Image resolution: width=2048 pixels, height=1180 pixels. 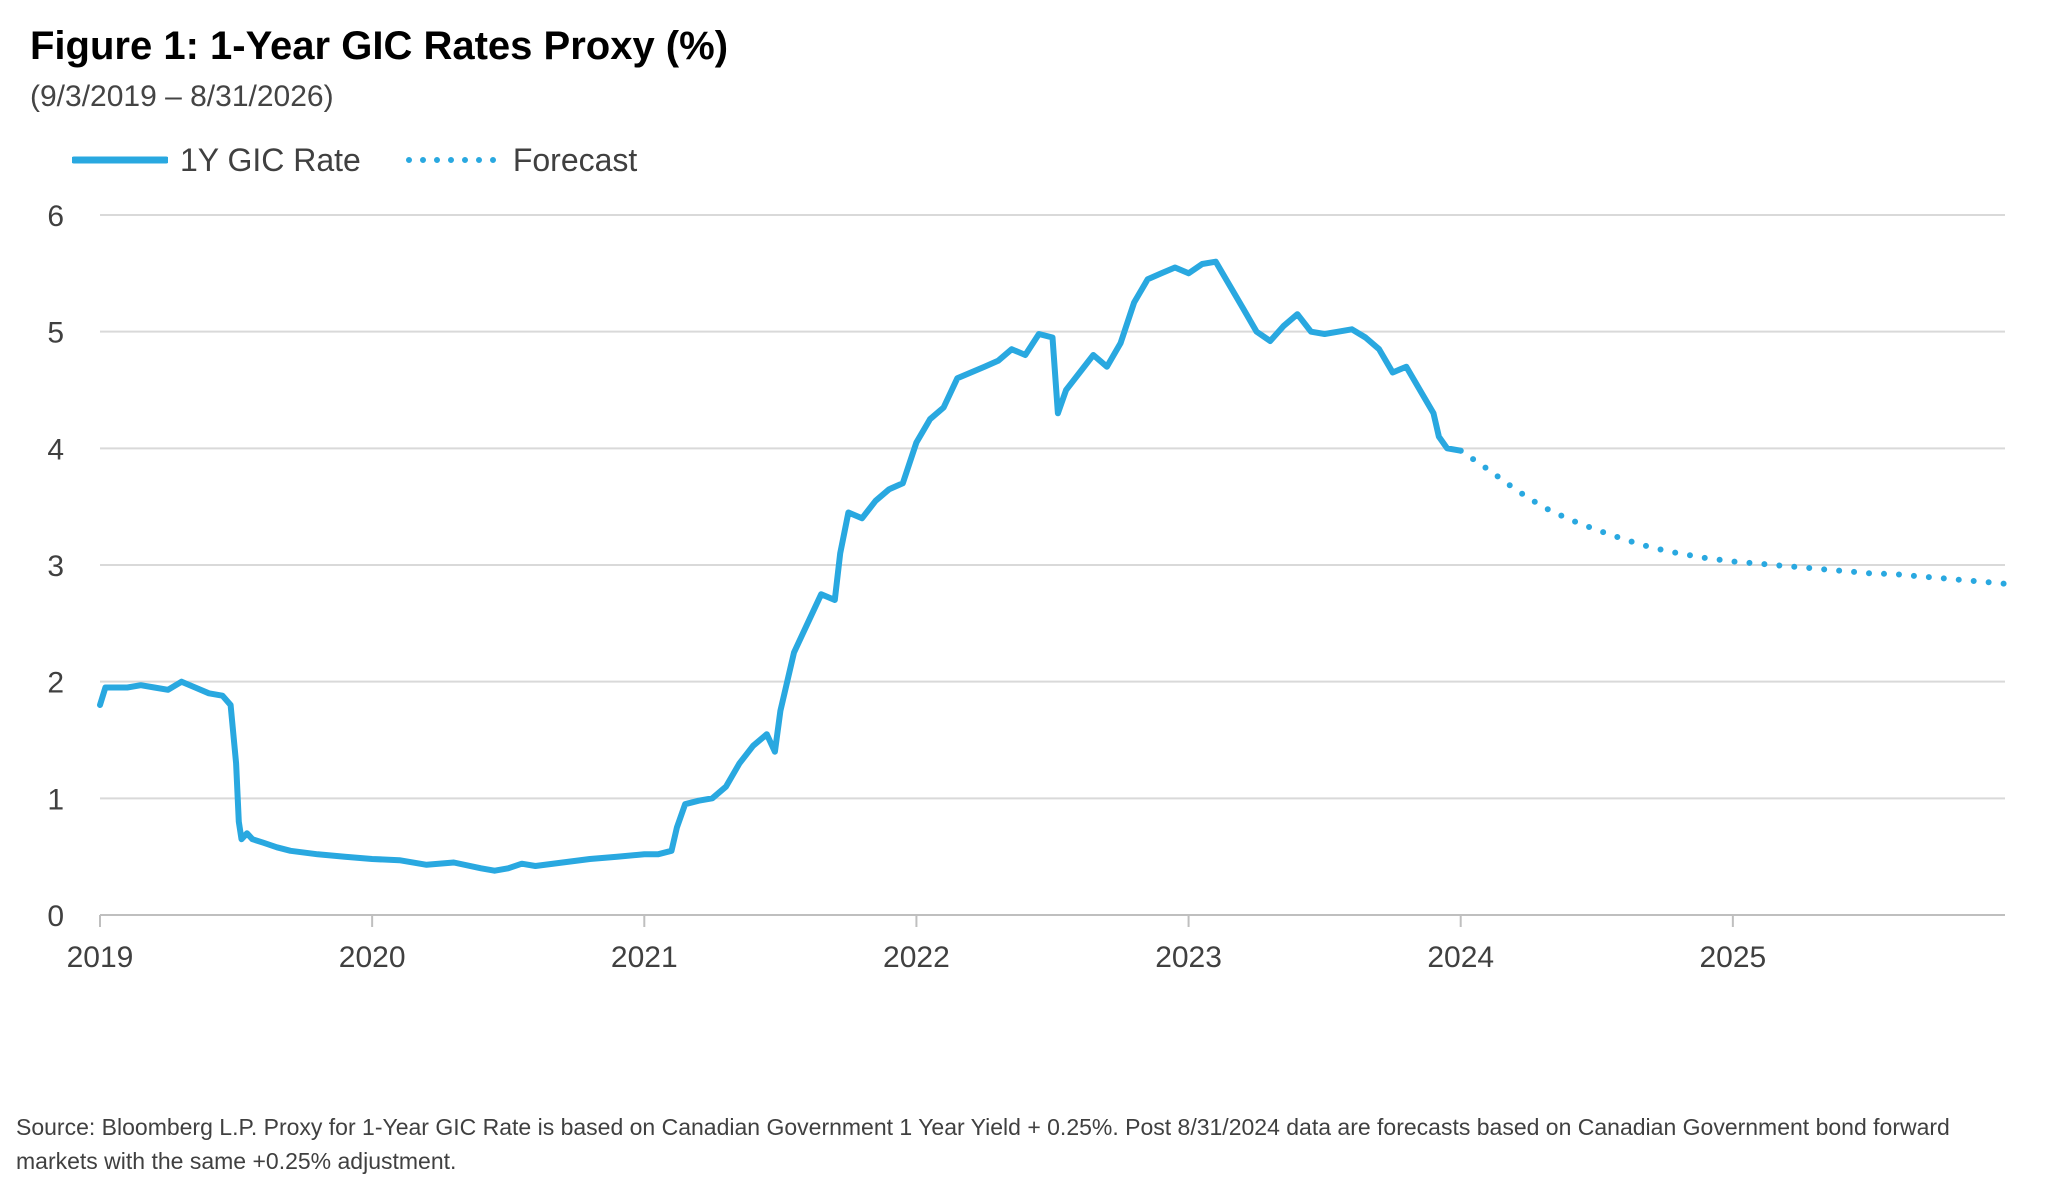 What do you see at coordinates (916, 957) in the screenshot?
I see `x-tick-label-2022: 2022` at bounding box center [916, 957].